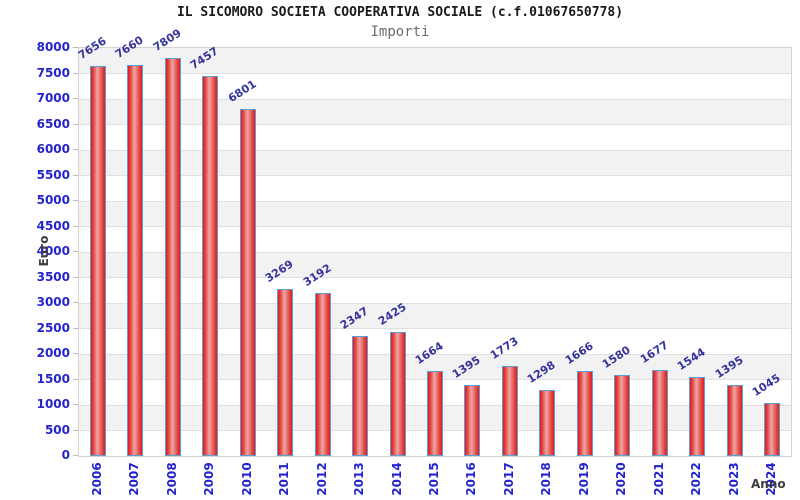 The image size is (800, 500). What do you see at coordinates (768, 484) in the screenshot?
I see `x-axis-title: Anno` at bounding box center [768, 484].